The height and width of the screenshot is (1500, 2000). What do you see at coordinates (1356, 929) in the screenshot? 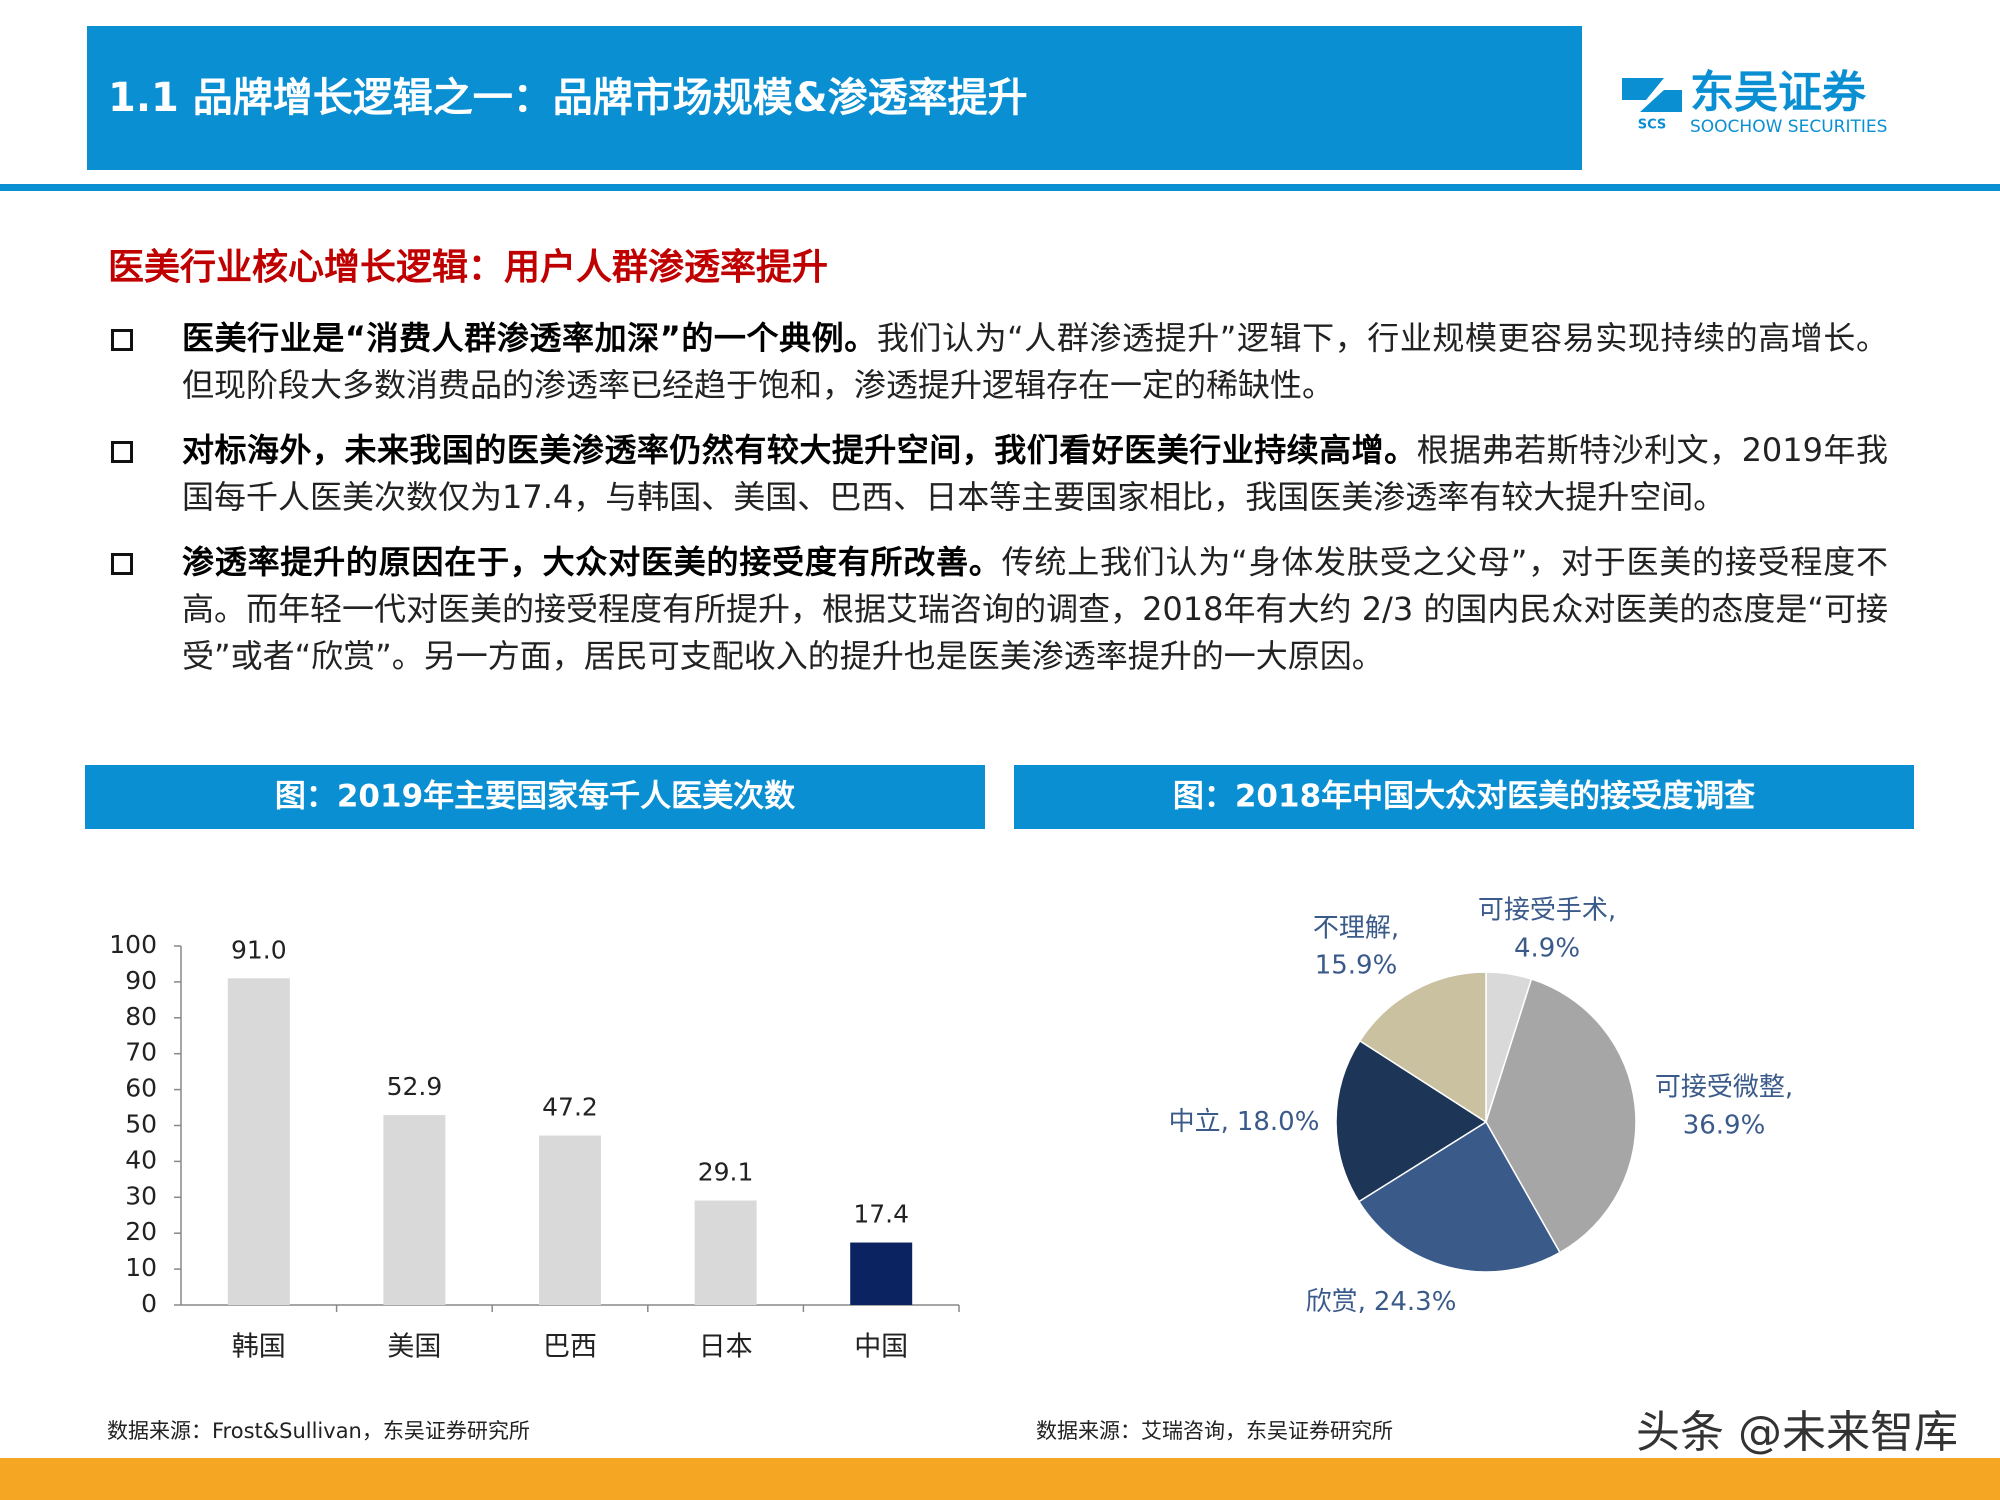
I see `pie-category: 不理解,` at bounding box center [1356, 929].